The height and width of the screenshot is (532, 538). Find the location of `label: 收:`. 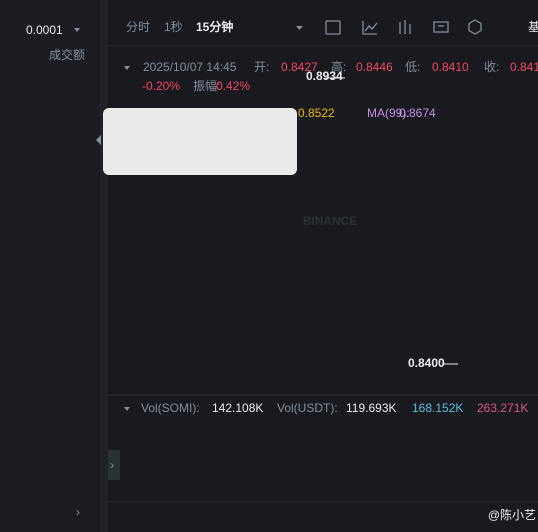

label: 收: is located at coordinates (491, 67).